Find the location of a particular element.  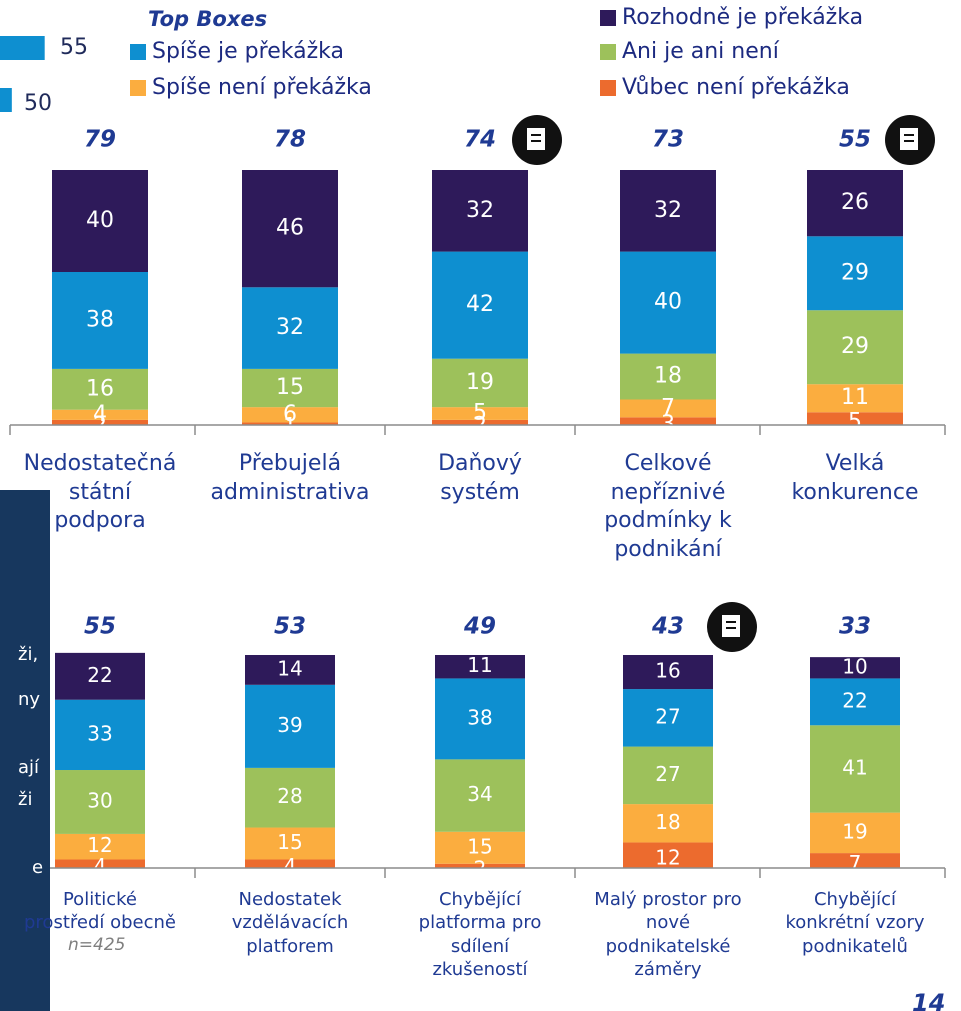

legend-label: Spíše není překážka is located at coordinates (262, 87).